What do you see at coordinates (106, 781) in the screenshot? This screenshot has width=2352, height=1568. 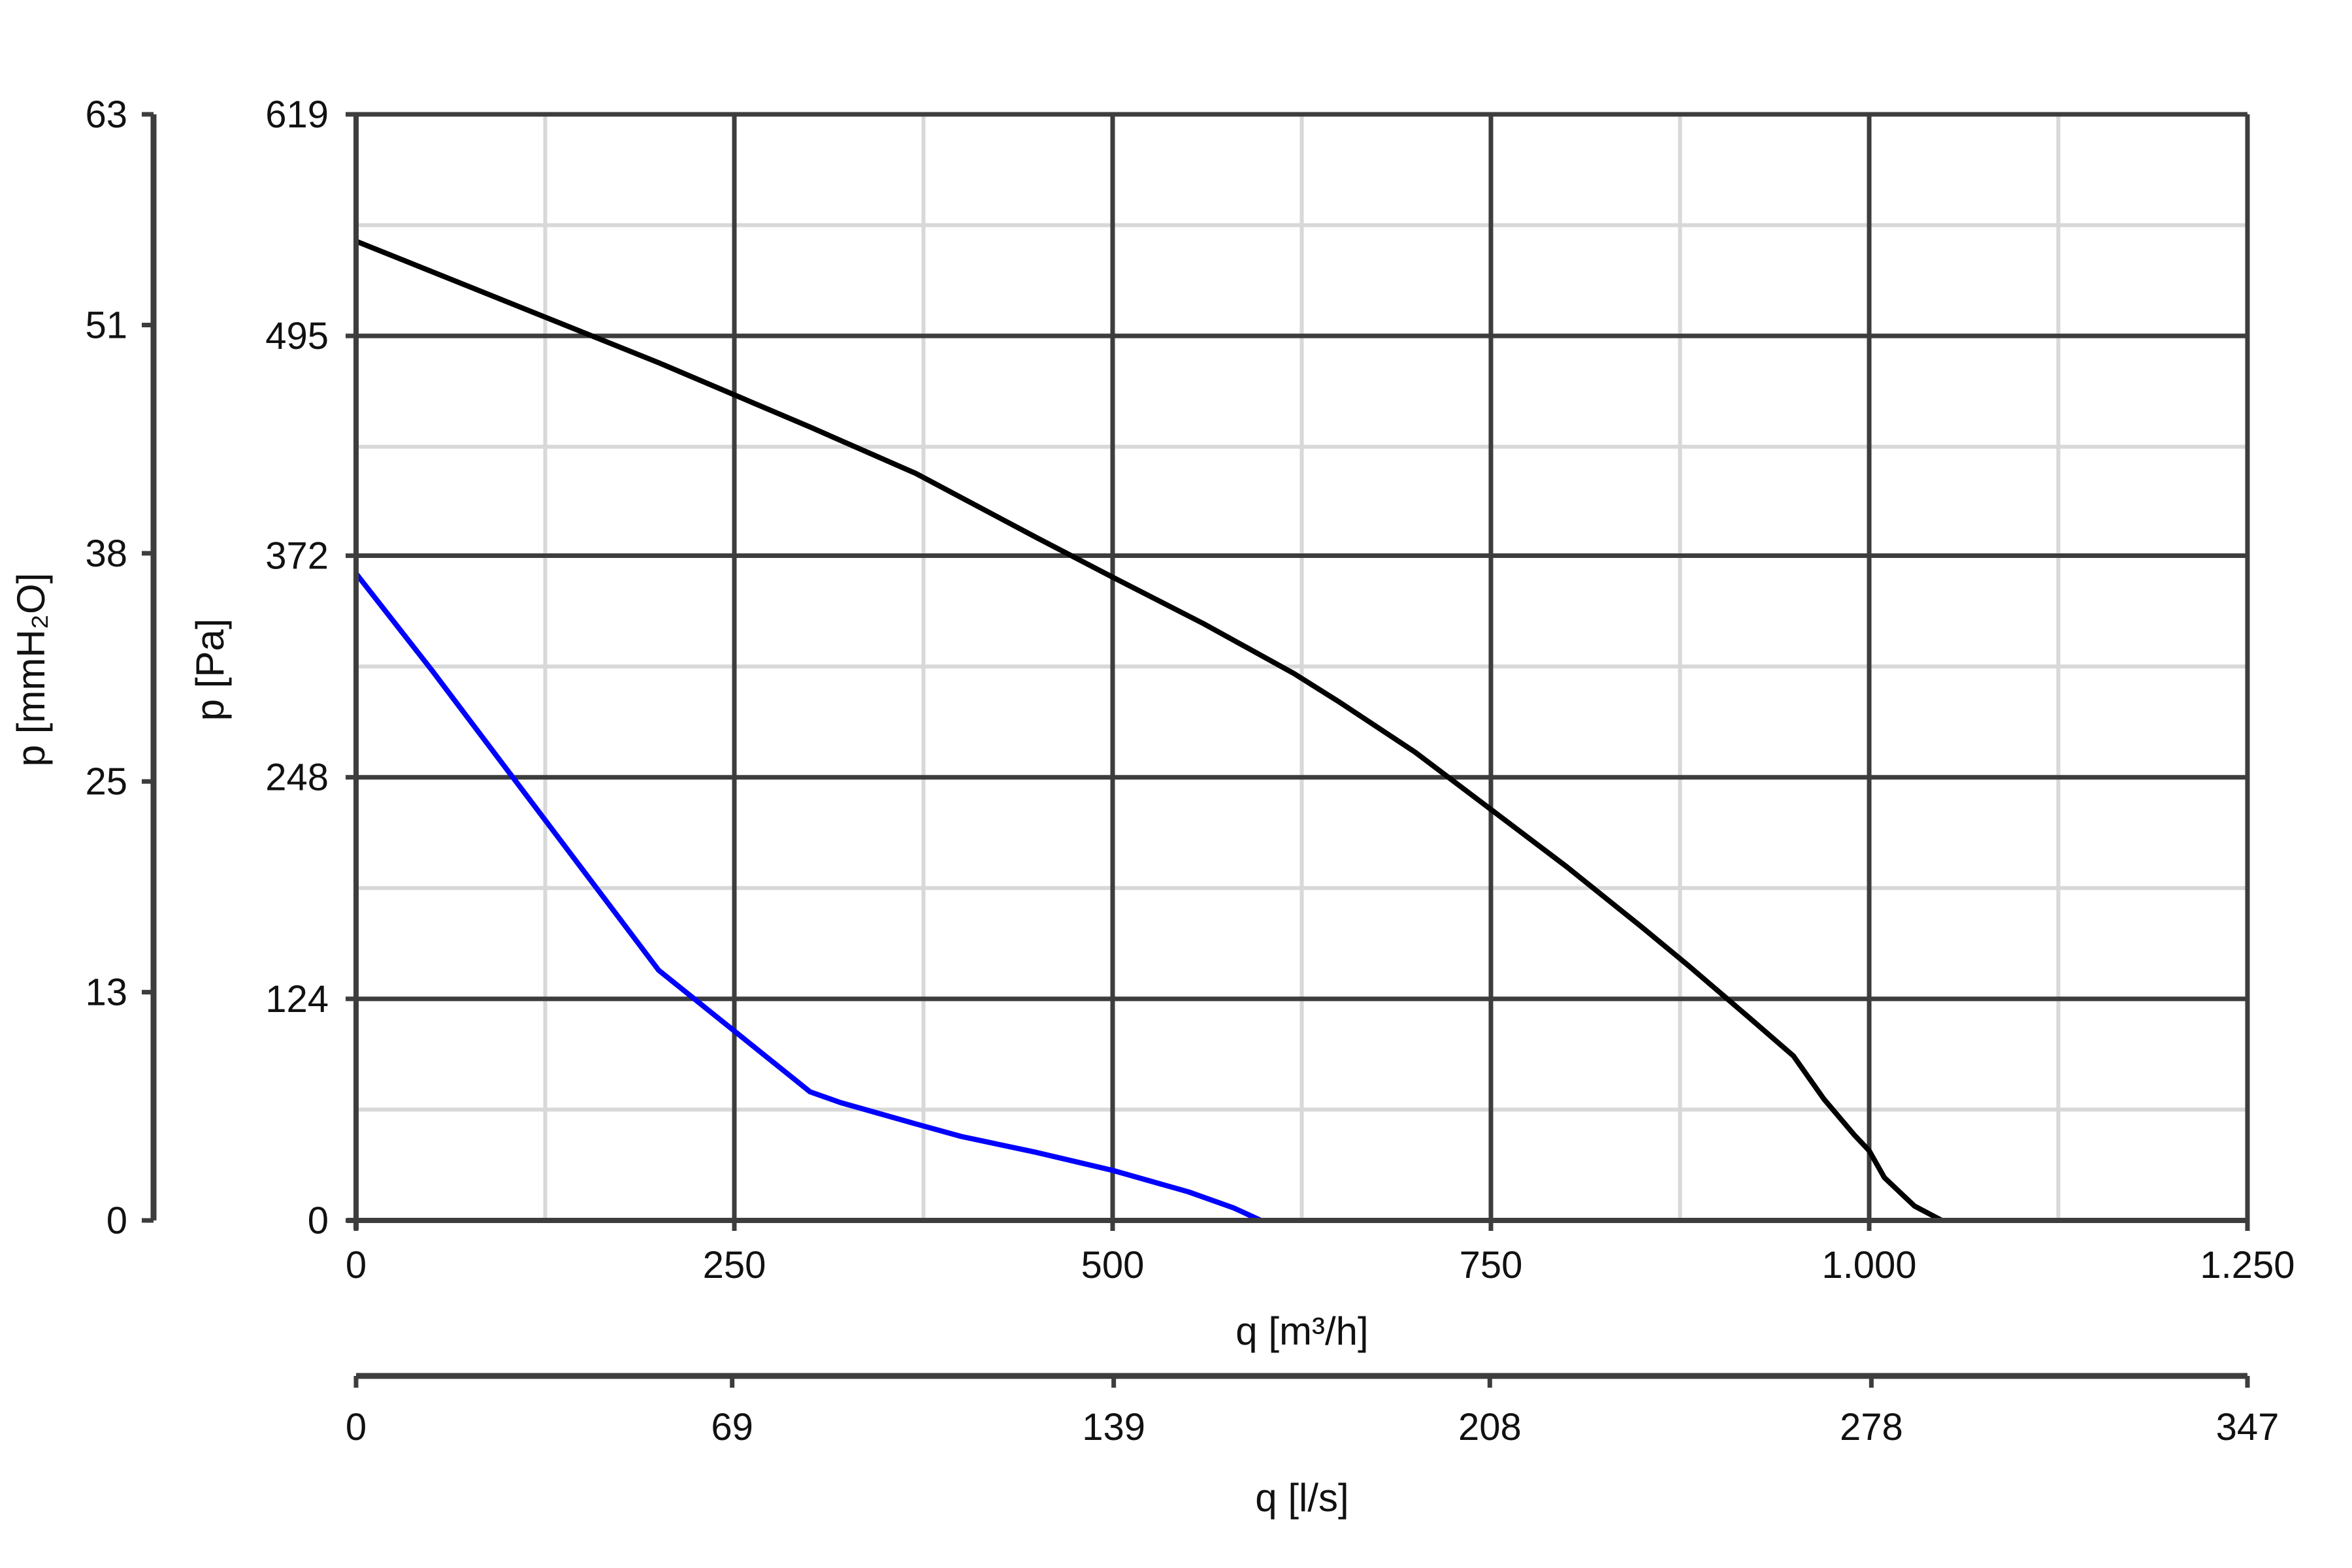 I see `secondary-y-tick-label: 25` at bounding box center [106, 781].